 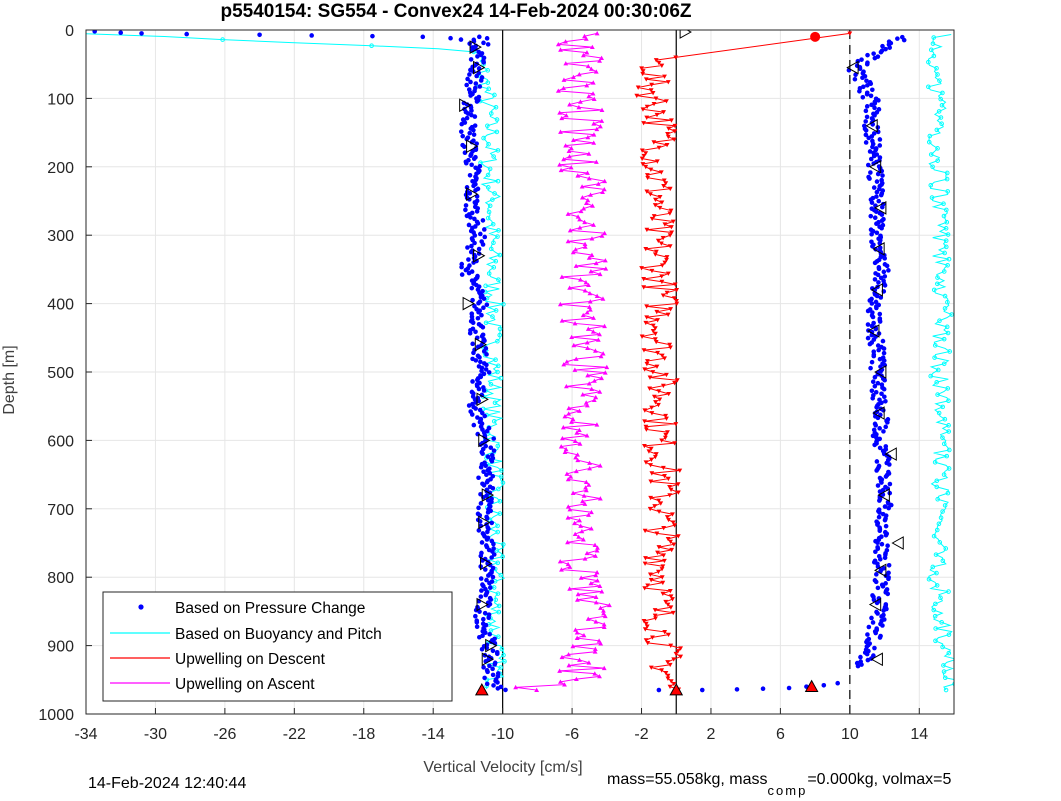 What do you see at coordinates (780, 734) in the screenshot?
I see `x-tick-label: 6` at bounding box center [780, 734].